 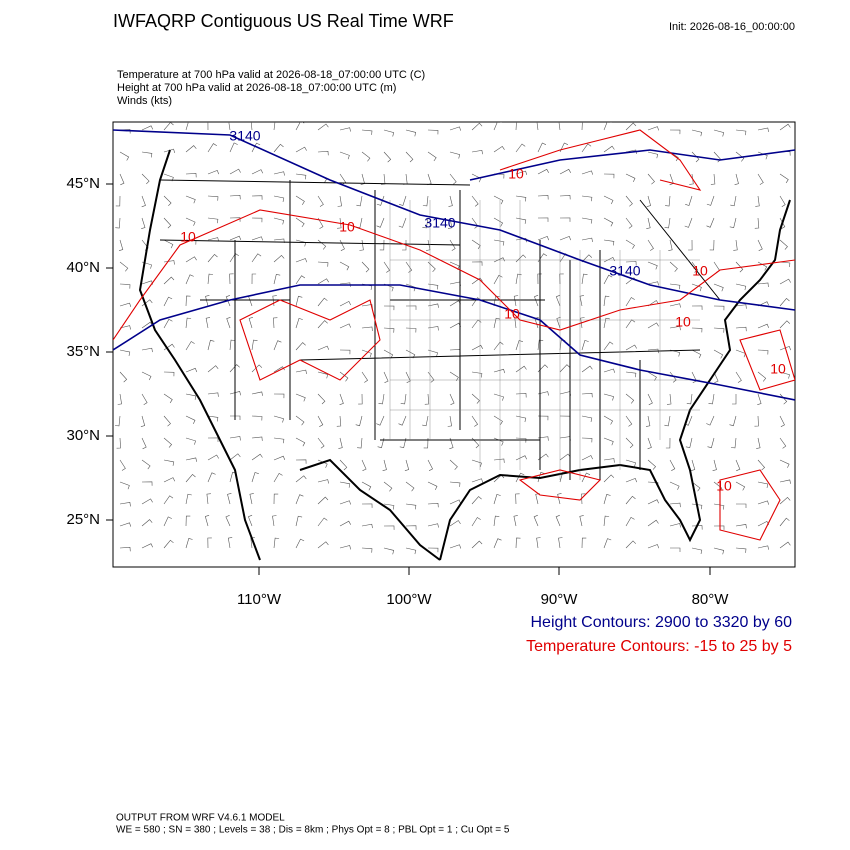 I want to click on legend-temperature: Temperature Contours: -15 to 25 by 5, so click(x=659, y=646).